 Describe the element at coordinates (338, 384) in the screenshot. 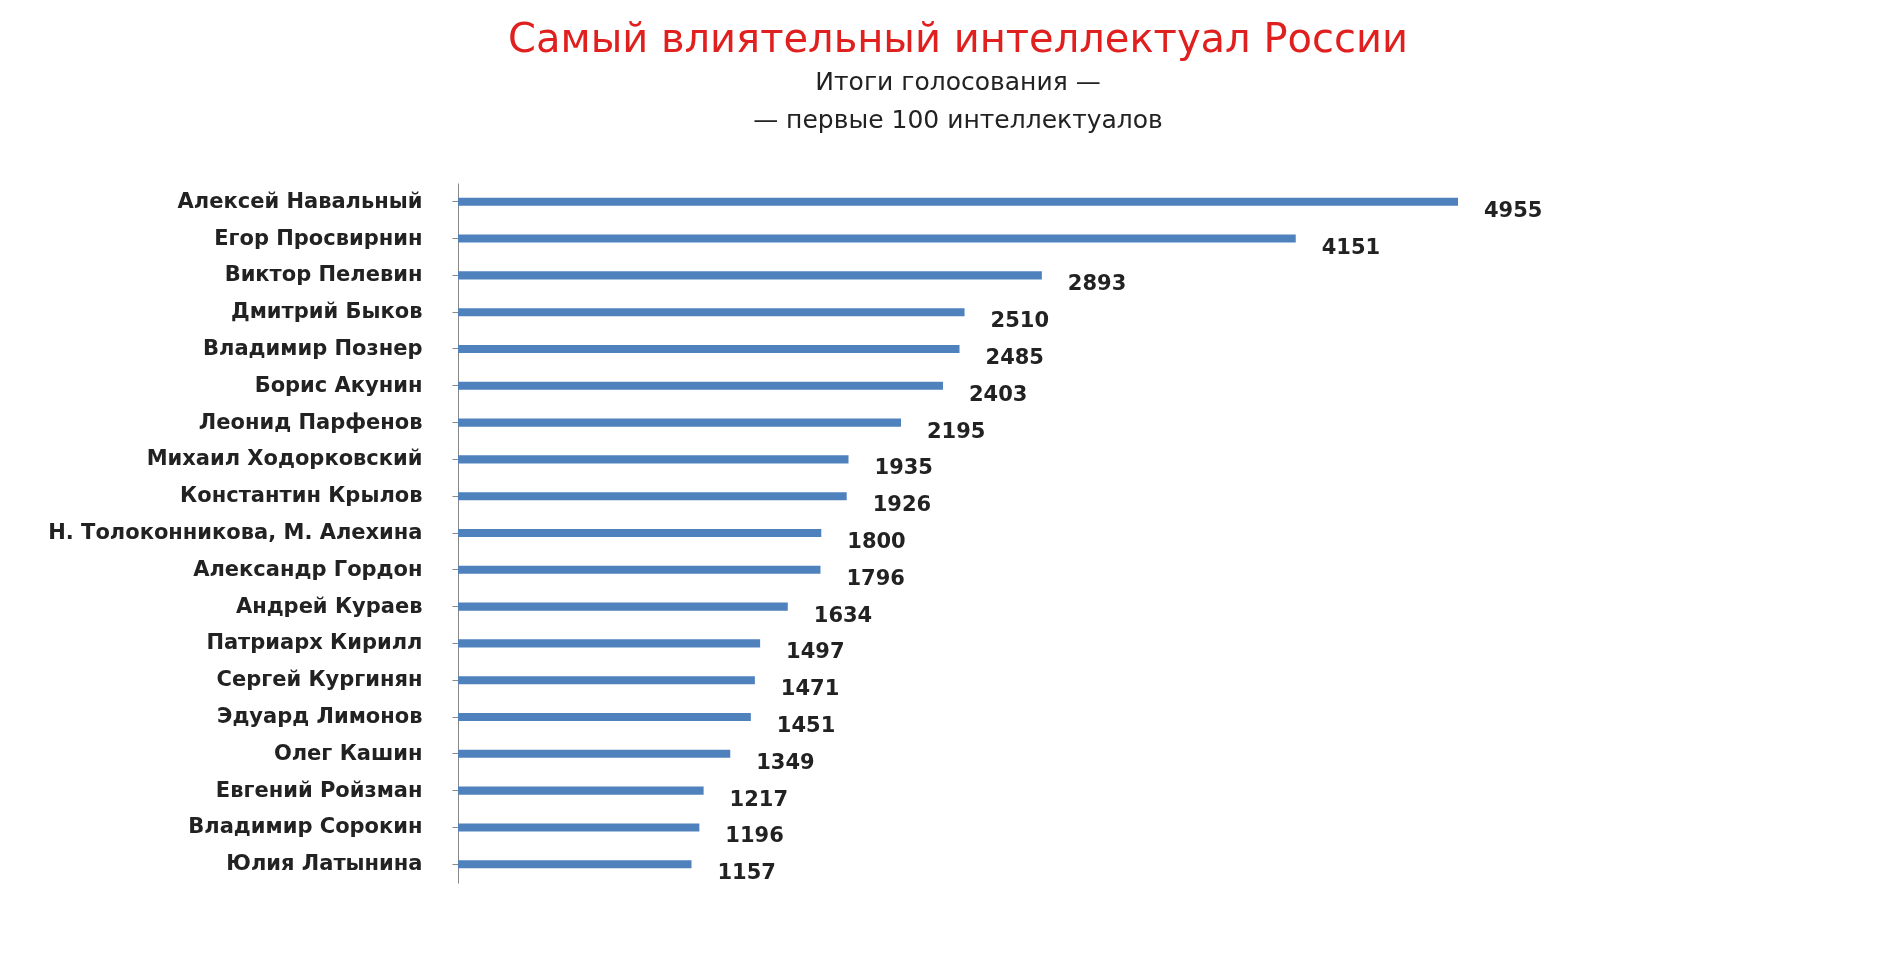

I see `y-tick-label: Борис Акунин` at that location.